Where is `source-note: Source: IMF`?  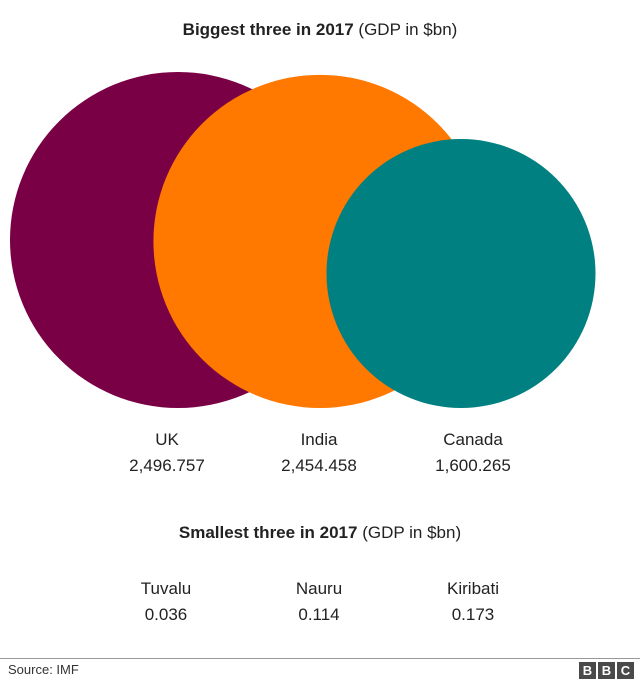
source-note: Source: IMF is located at coordinates (43, 669).